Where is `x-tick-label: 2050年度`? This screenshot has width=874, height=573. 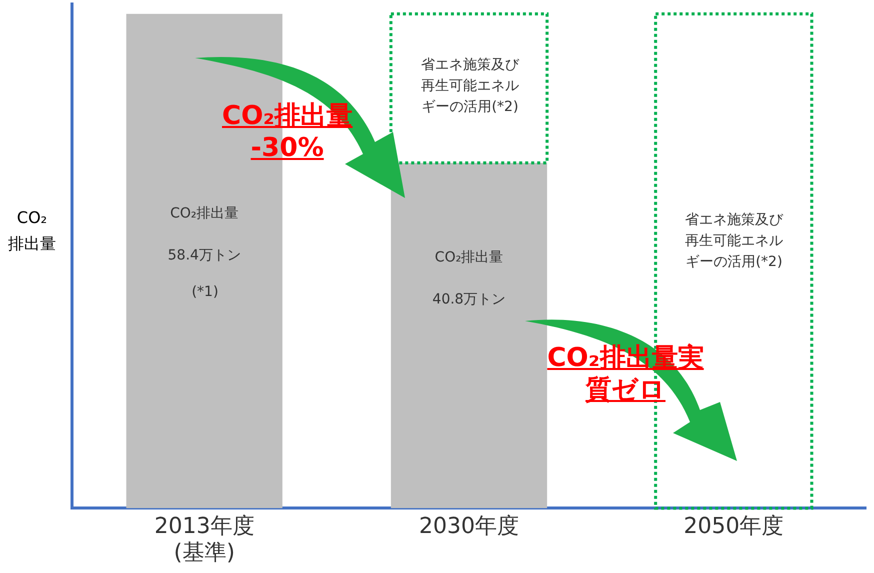 x-tick-label: 2050年度 is located at coordinates (734, 527).